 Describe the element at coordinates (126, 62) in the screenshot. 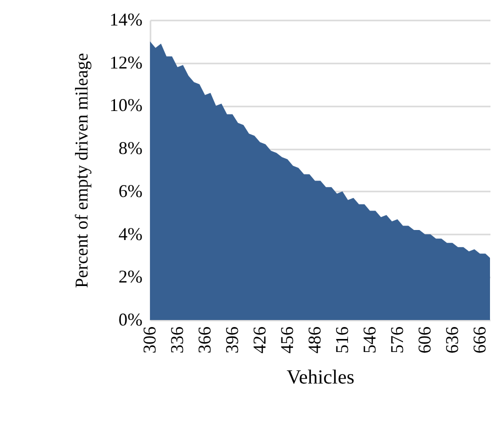

I see `y-tick-label: 12%` at that location.